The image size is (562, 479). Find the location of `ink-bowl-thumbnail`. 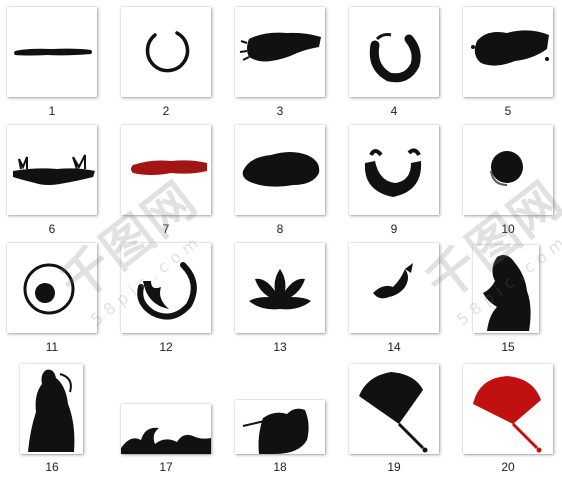

ink-bowl-thumbnail is located at coordinates (394, 170).